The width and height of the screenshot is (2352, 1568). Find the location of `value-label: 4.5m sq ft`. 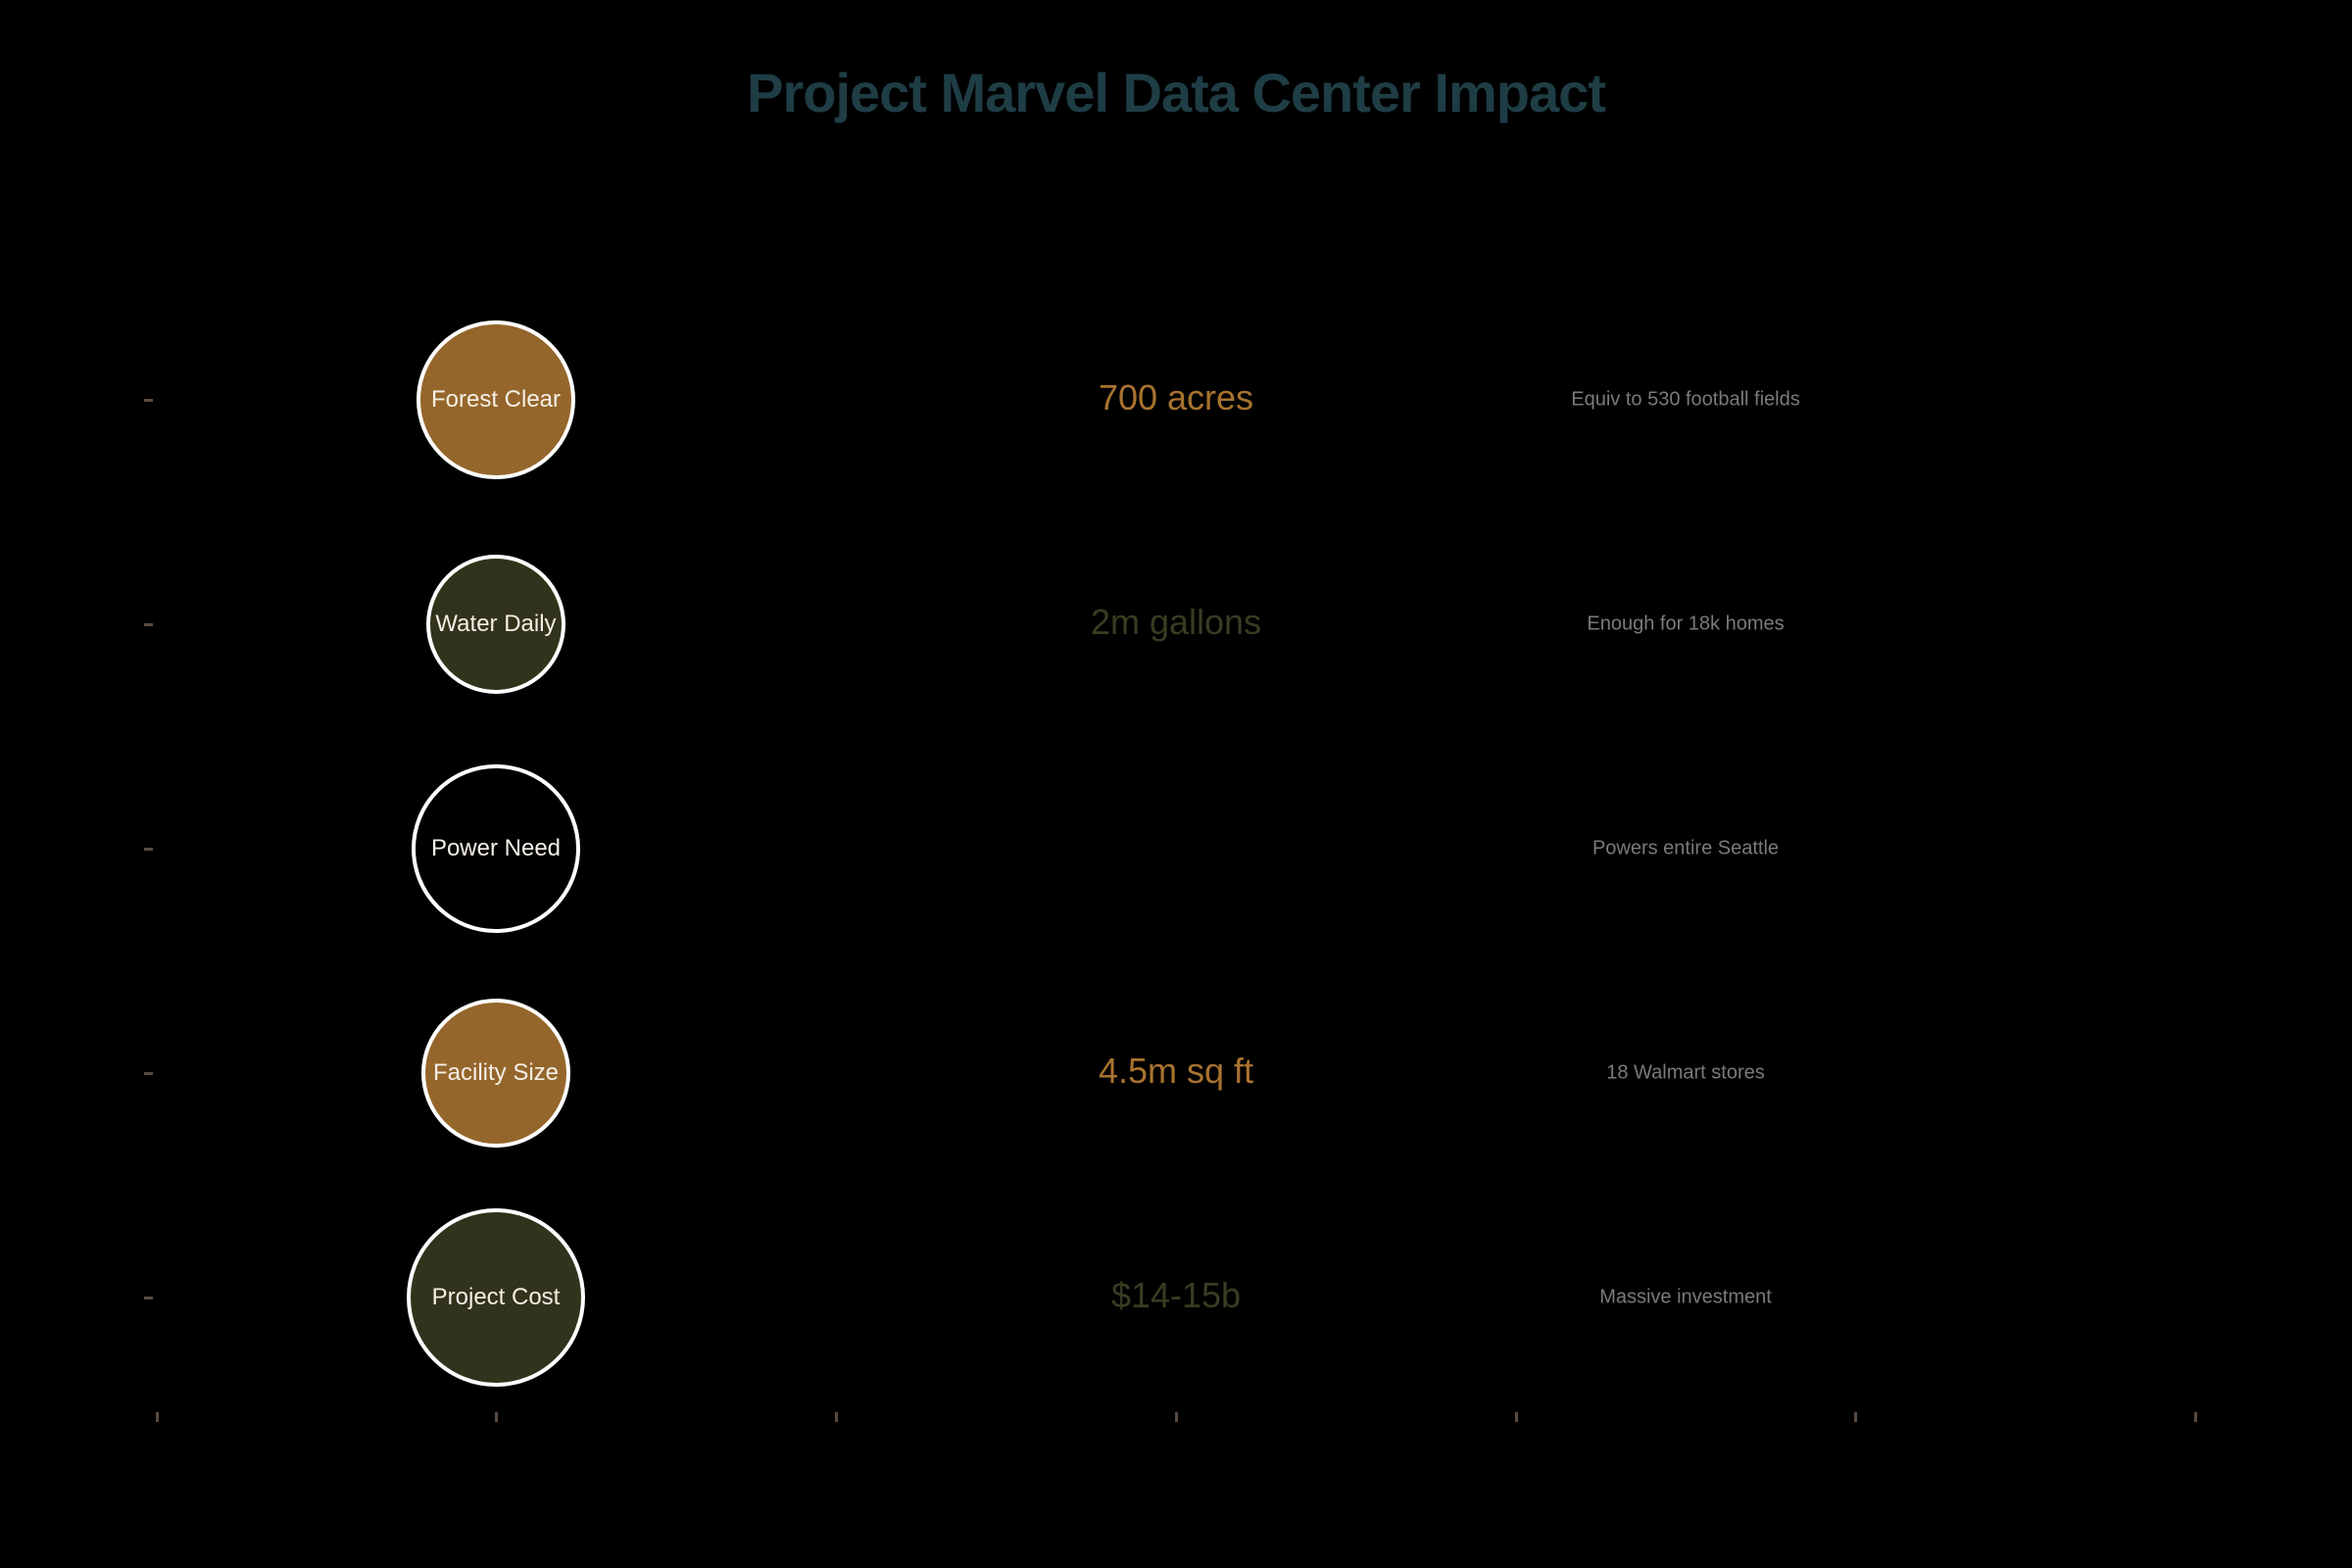

value-label: 4.5m sq ft is located at coordinates (1176, 1071).